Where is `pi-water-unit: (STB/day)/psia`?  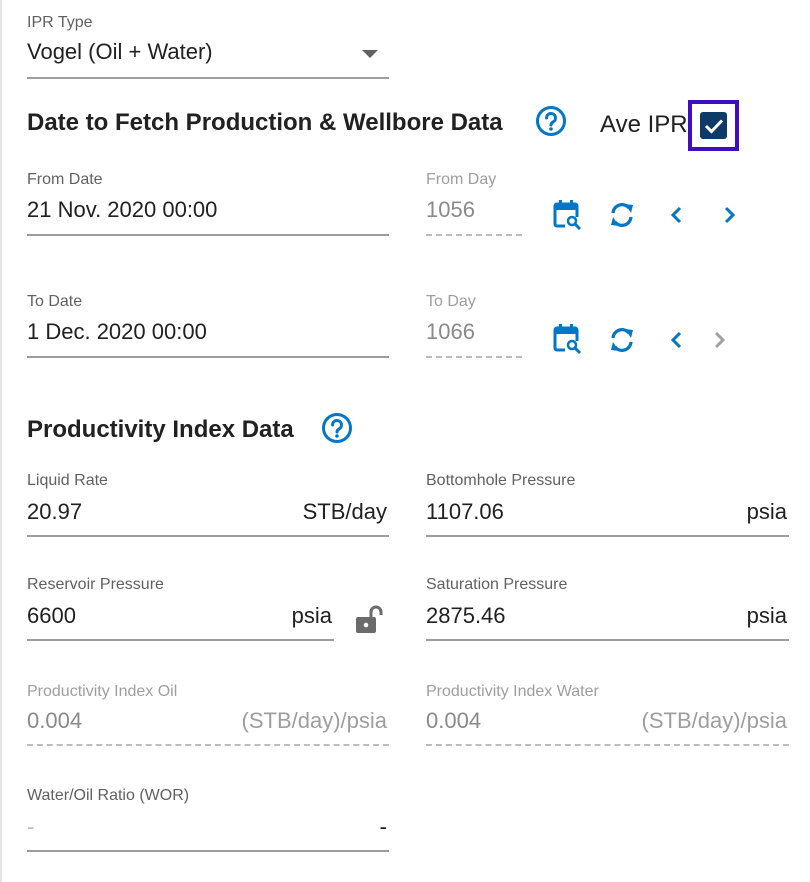
pi-water-unit: (STB/day)/psia is located at coordinates (714, 720).